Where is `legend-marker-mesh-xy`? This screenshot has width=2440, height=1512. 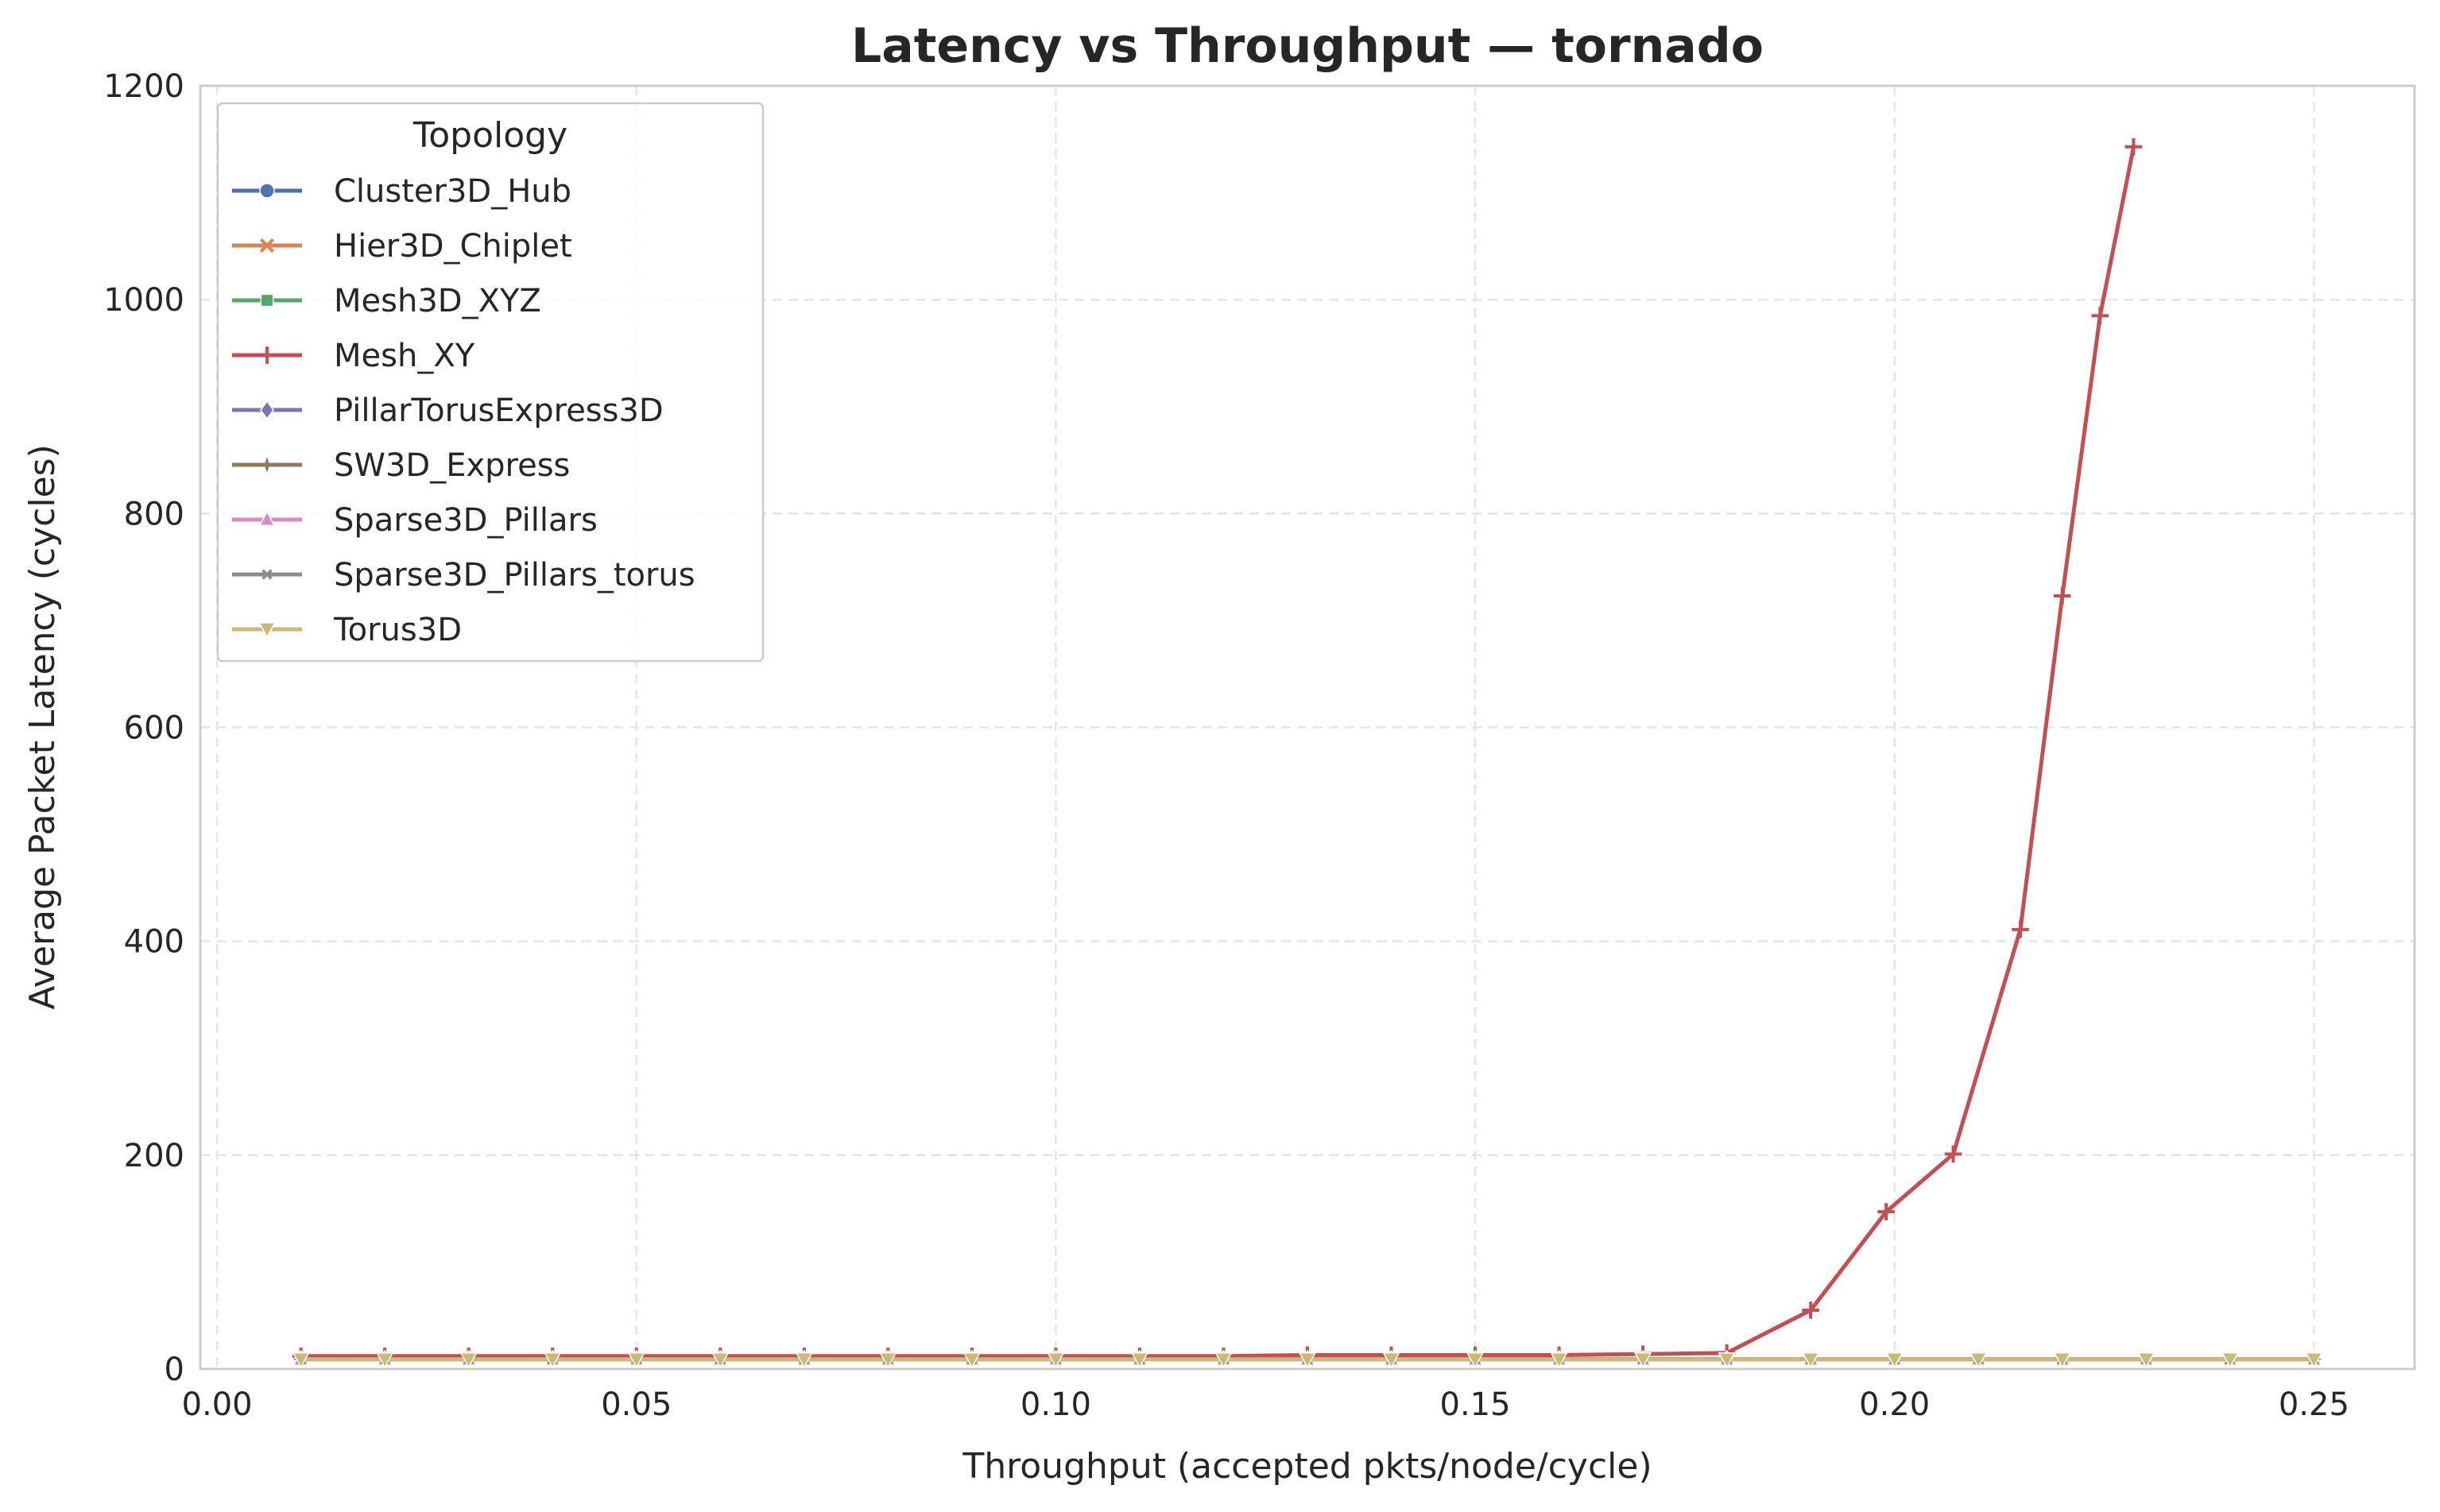
legend-marker-mesh-xy is located at coordinates (267, 355).